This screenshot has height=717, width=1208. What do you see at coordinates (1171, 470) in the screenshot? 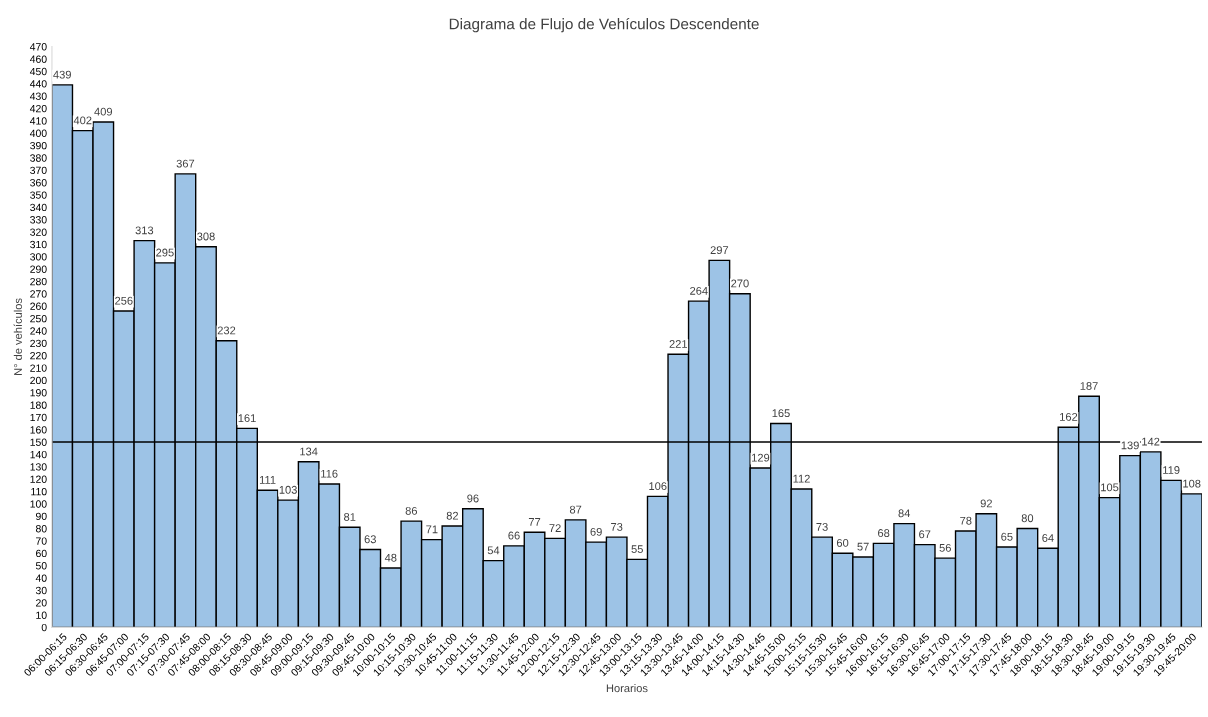
I see `data-label: 119` at bounding box center [1171, 470].